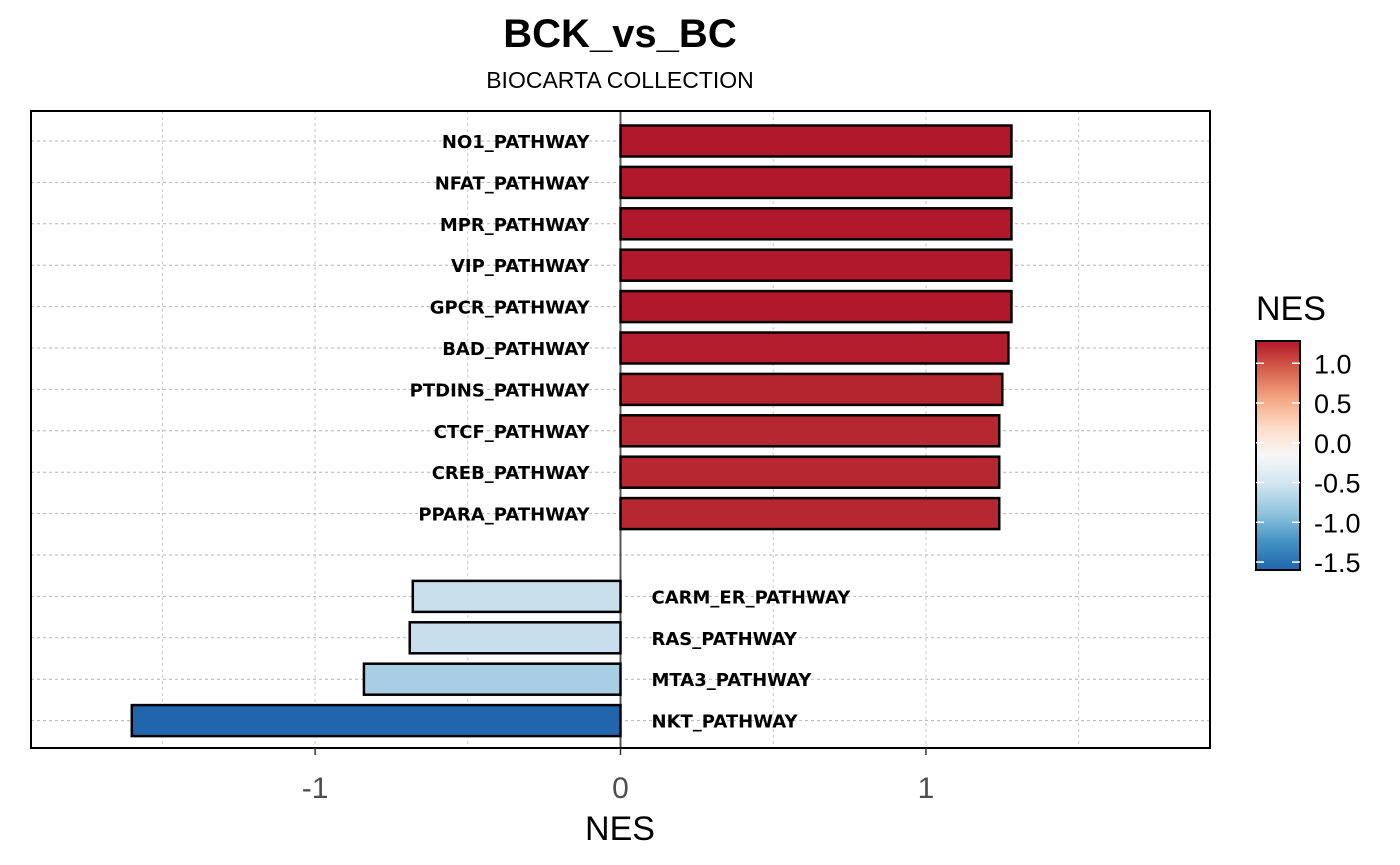  Describe the element at coordinates (816, 224) in the screenshot. I see `bar-mpr-pathway` at that location.